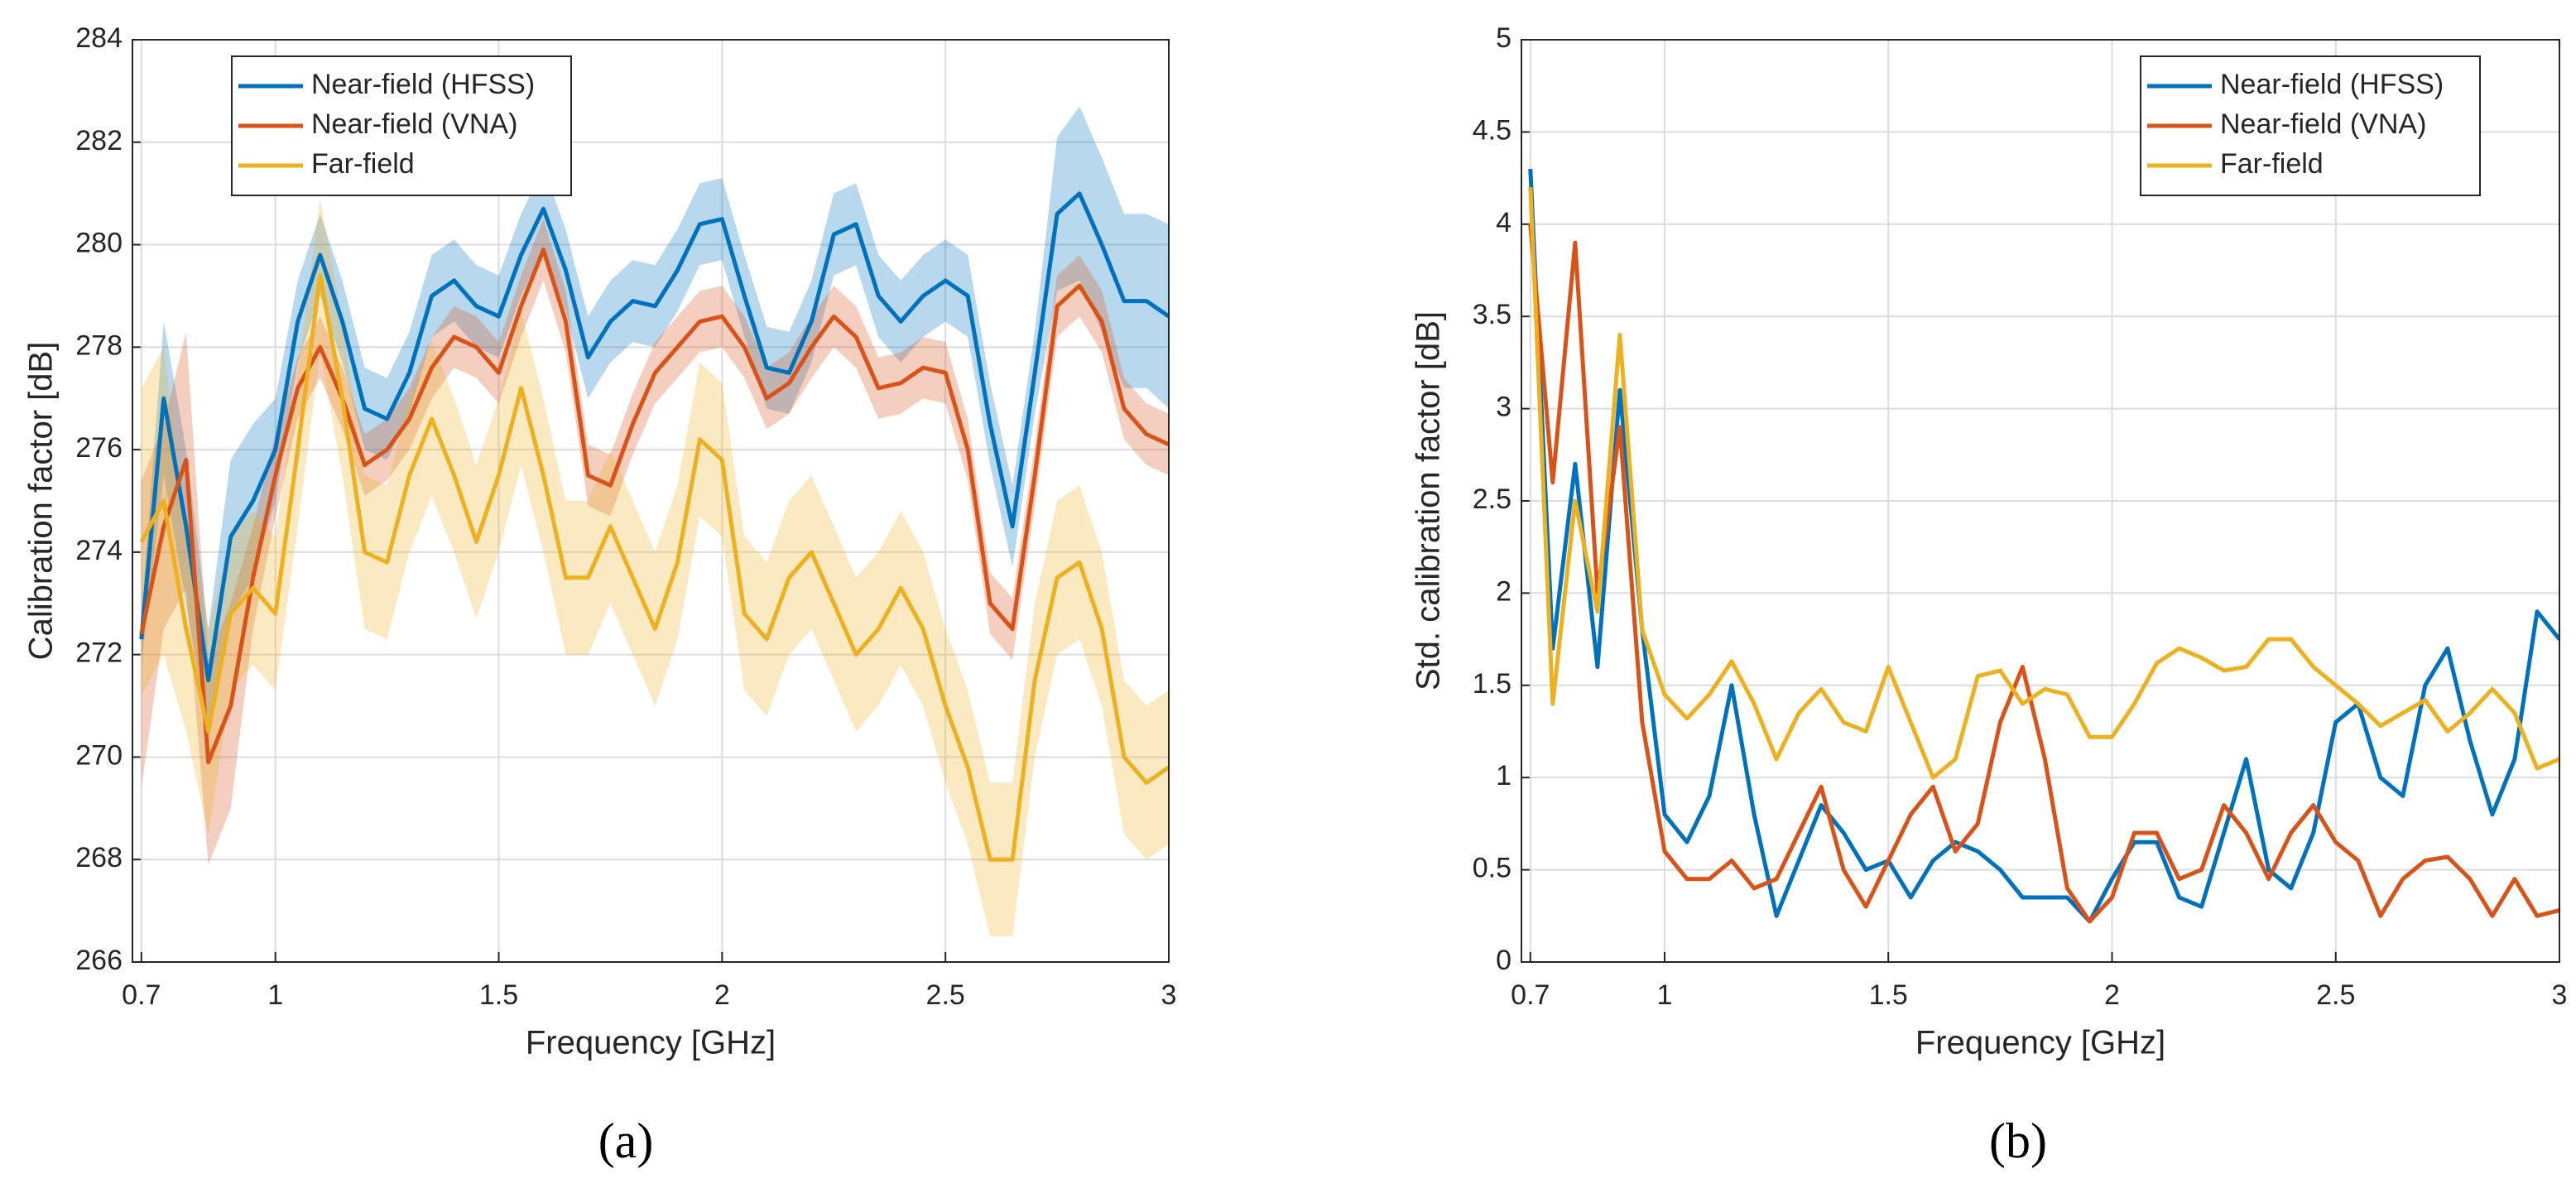 The width and height of the screenshot is (2576, 1193). What do you see at coordinates (99, 38) in the screenshot?
I see `y-tick-label: 284` at bounding box center [99, 38].